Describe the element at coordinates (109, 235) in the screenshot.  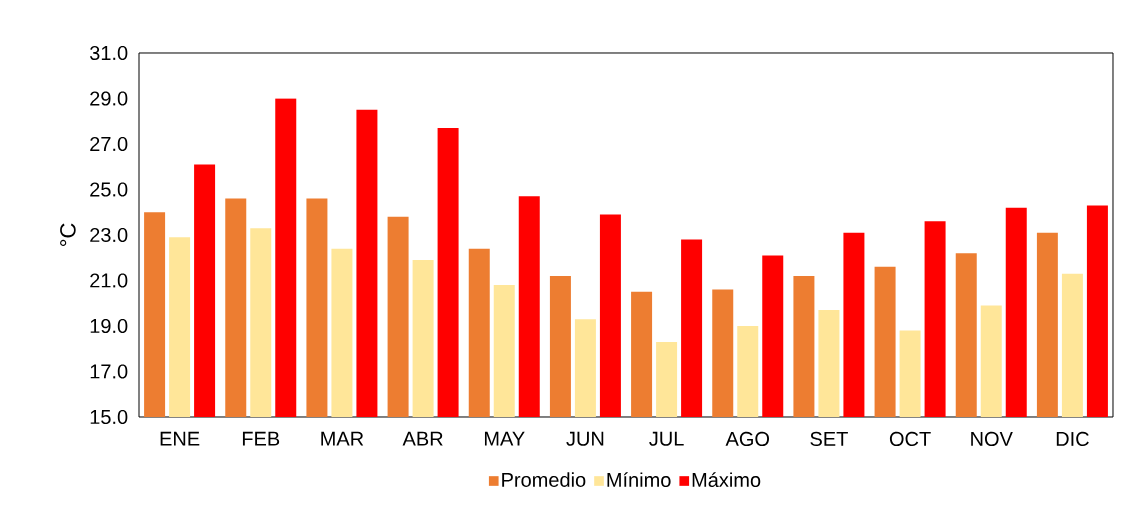
I see `y-tick-label: 23.0` at that location.